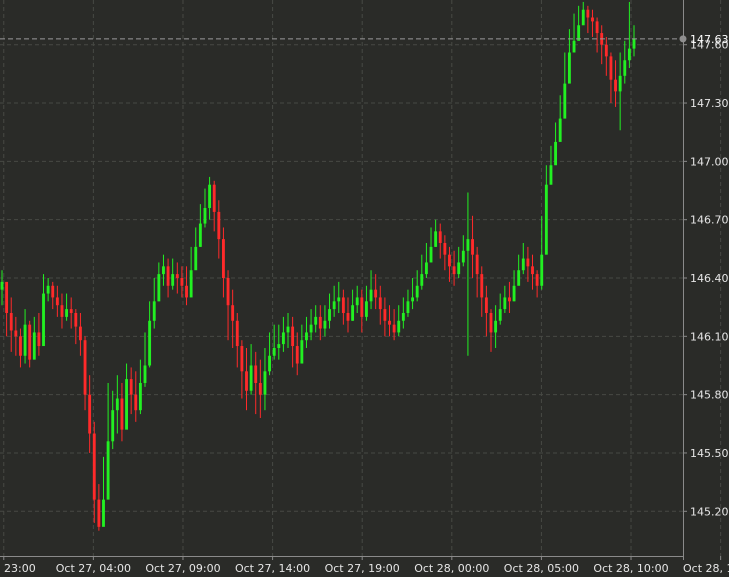 This screenshot has height=577, width=729. Describe the element at coordinates (683, 39) in the screenshot. I see `last-price-dot` at that location.